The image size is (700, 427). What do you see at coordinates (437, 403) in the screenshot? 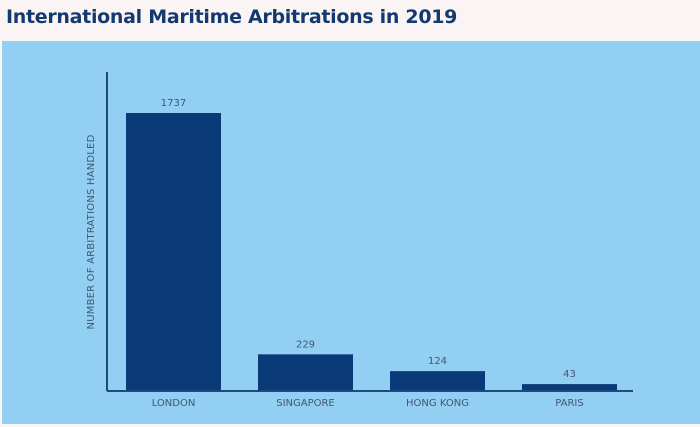
I see `x-tick-label: HONG KONG` at bounding box center [437, 403].